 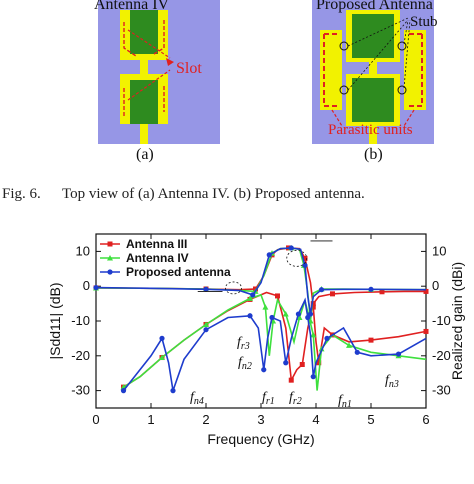 I want to click on annotation-subscript: n1, so click(x=347, y=404).